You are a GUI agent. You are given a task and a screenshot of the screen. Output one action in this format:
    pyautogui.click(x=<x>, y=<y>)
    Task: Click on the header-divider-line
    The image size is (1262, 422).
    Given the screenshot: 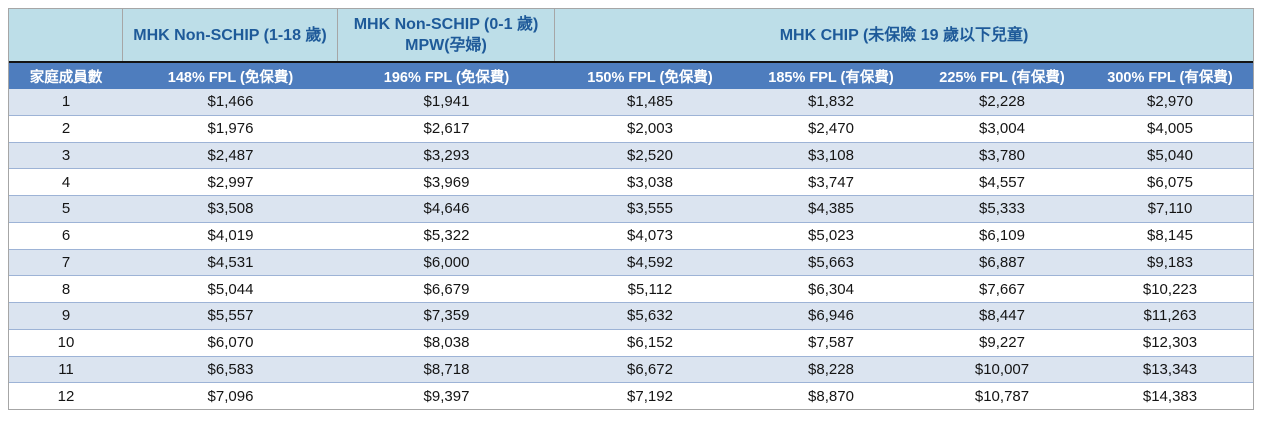 What is the action you would take?
    pyautogui.click(x=631, y=62)
    